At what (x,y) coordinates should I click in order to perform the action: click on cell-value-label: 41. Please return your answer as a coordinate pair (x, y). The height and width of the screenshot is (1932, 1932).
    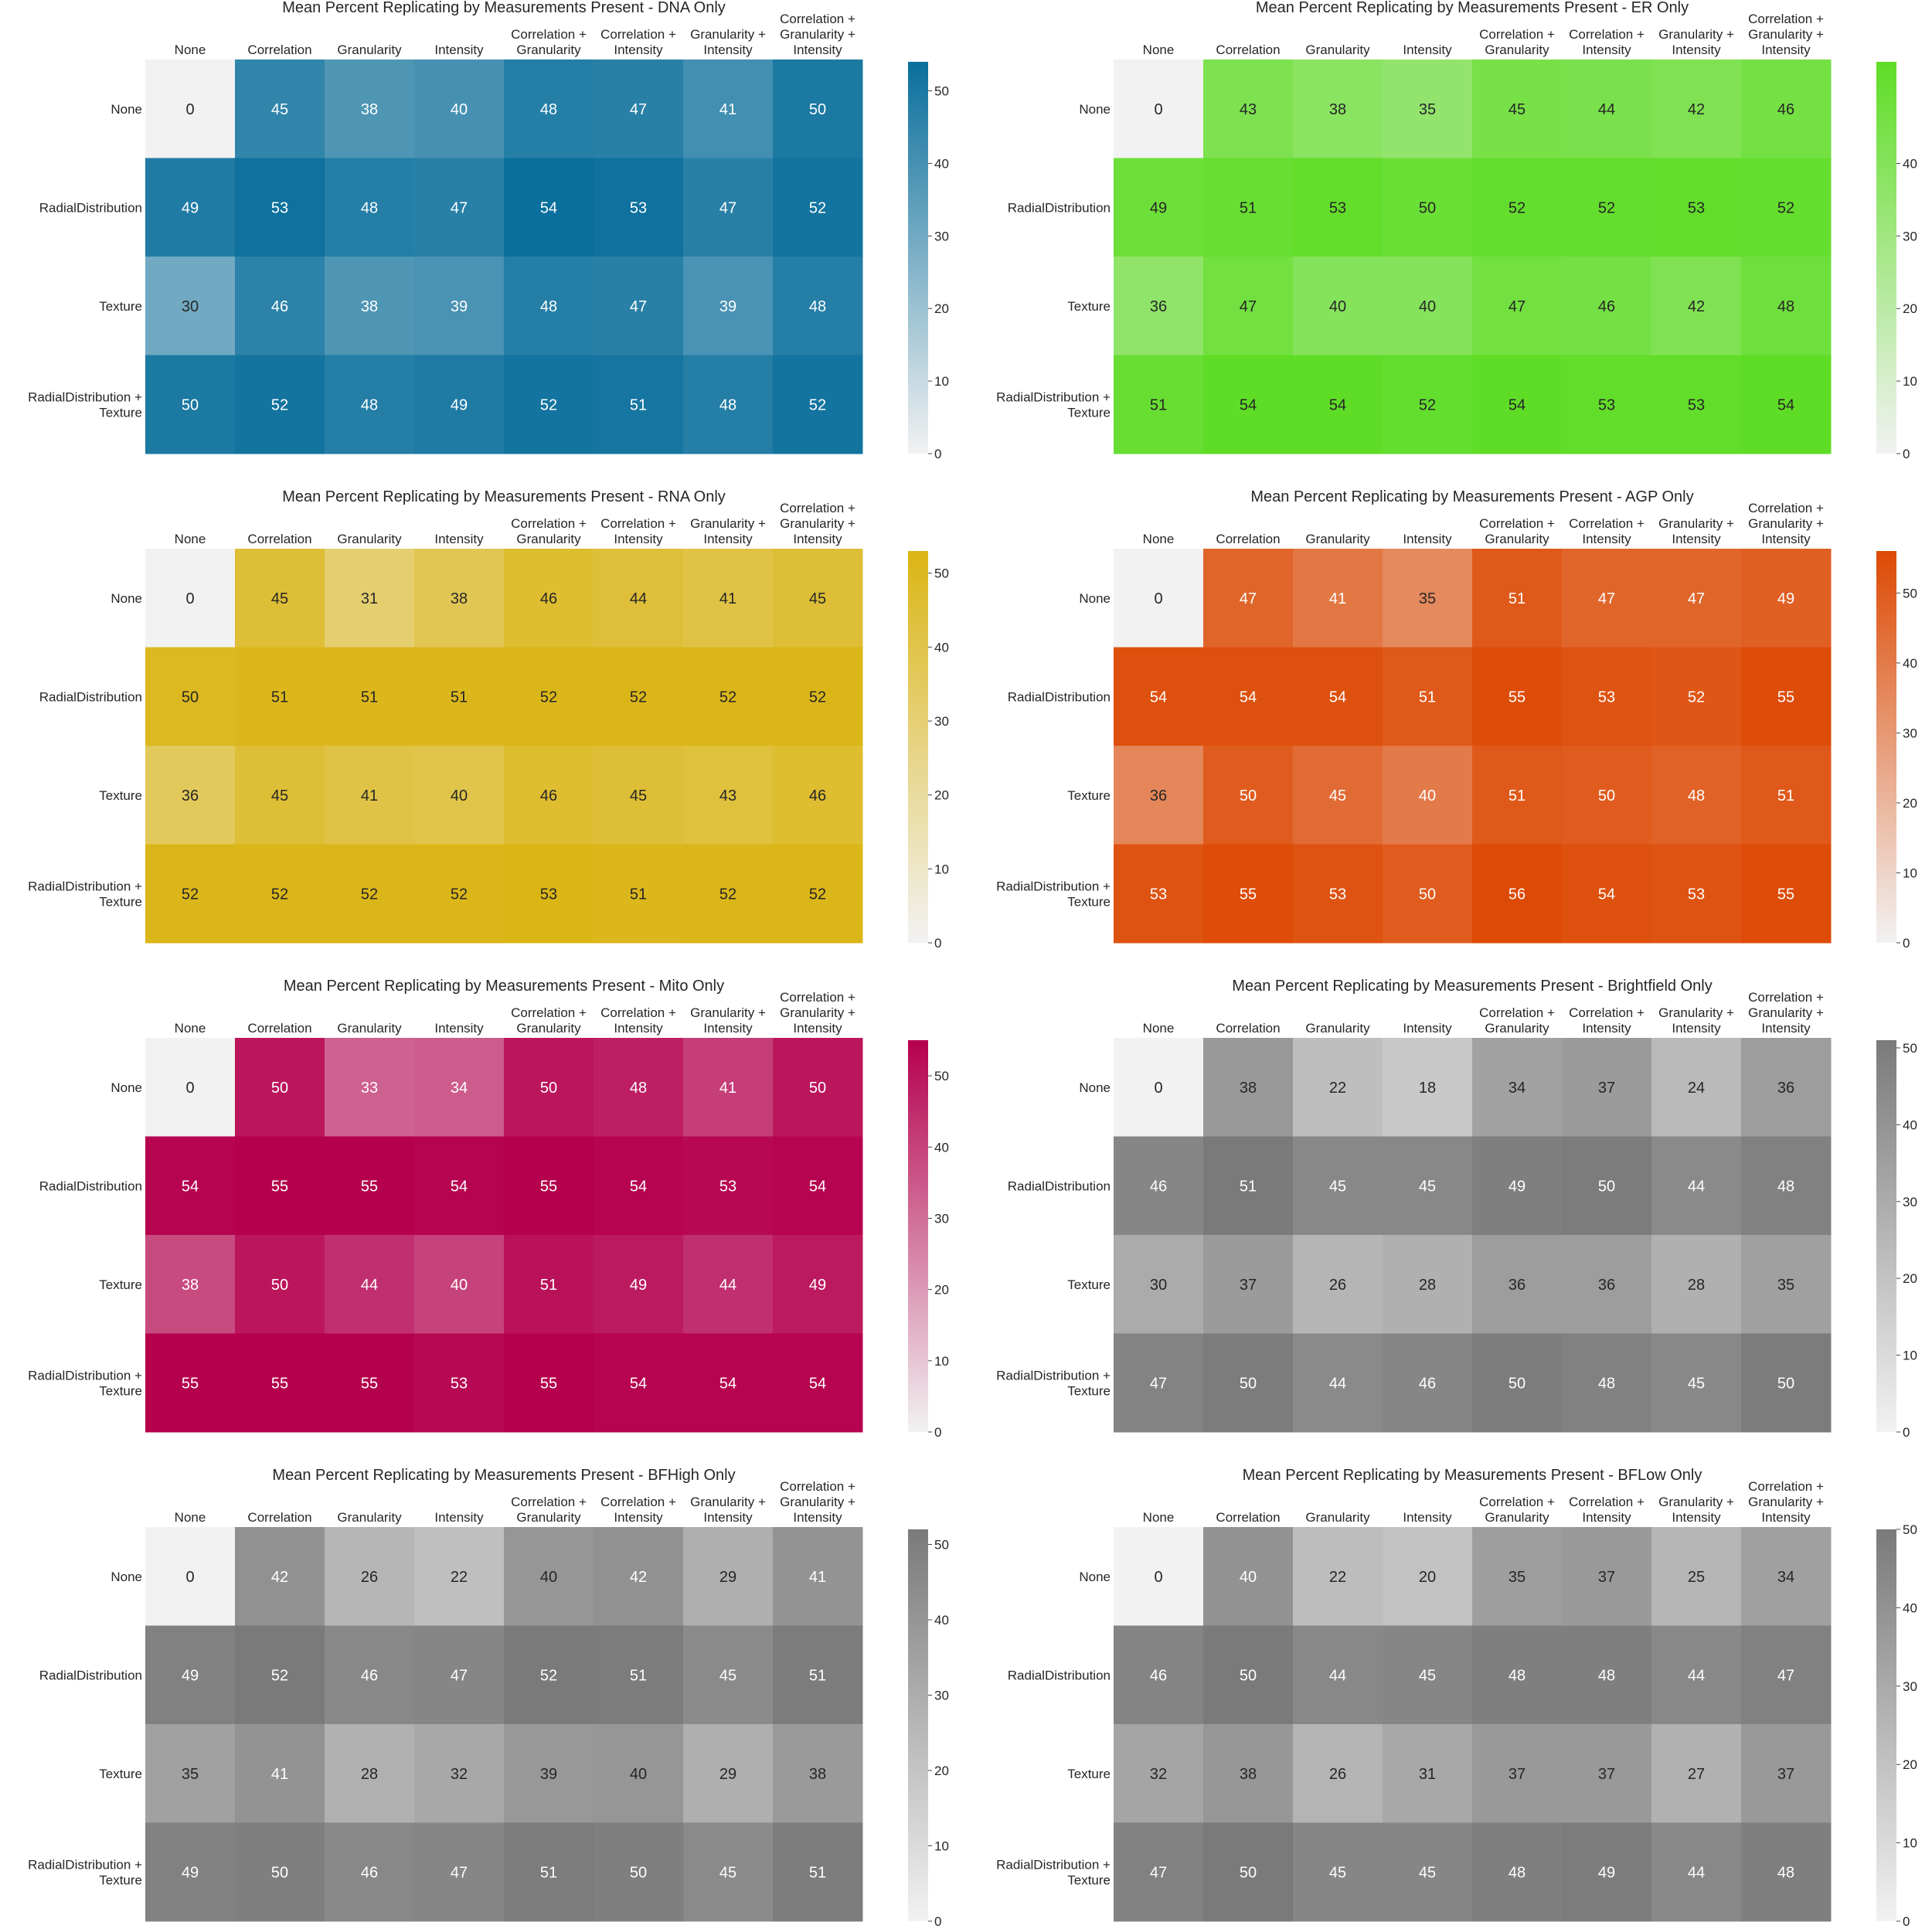
    Looking at the image, I should click on (727, 1088).